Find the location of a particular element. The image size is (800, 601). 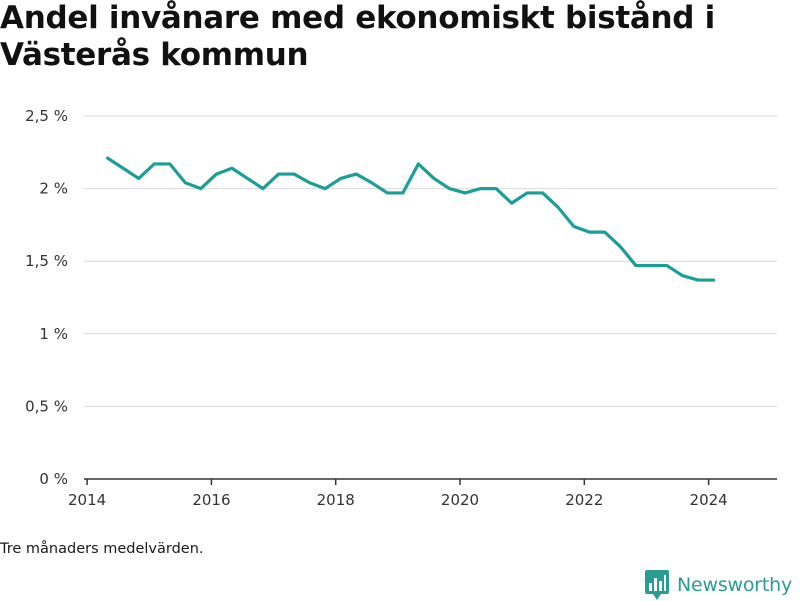

y-tick-label: 1,5 % is located at coordinates (46, 261).